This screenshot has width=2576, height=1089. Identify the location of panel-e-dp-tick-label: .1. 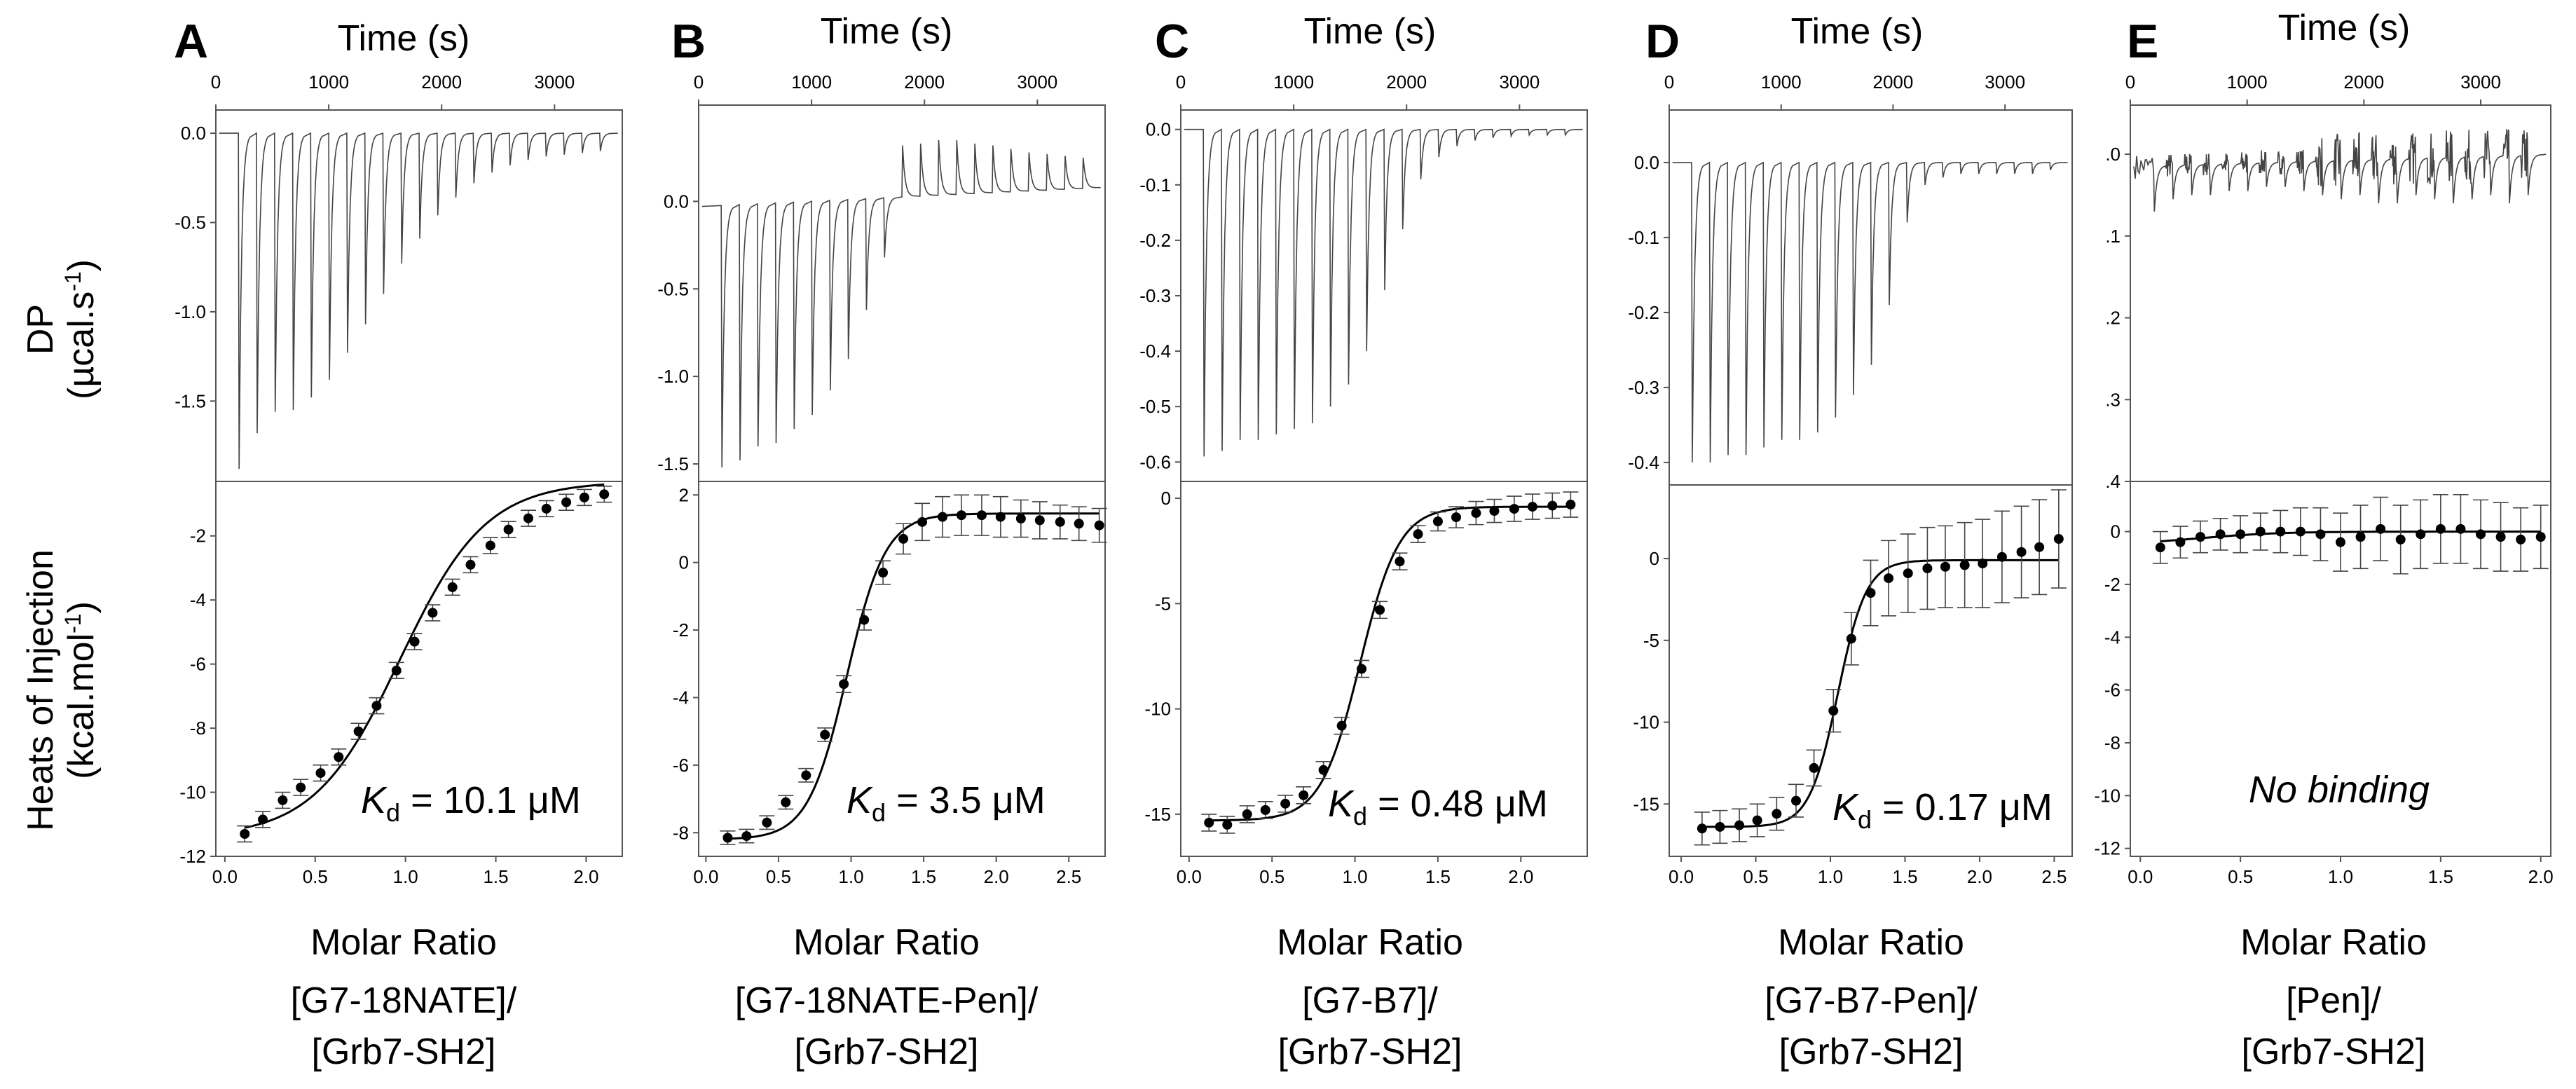
(2113, 237).